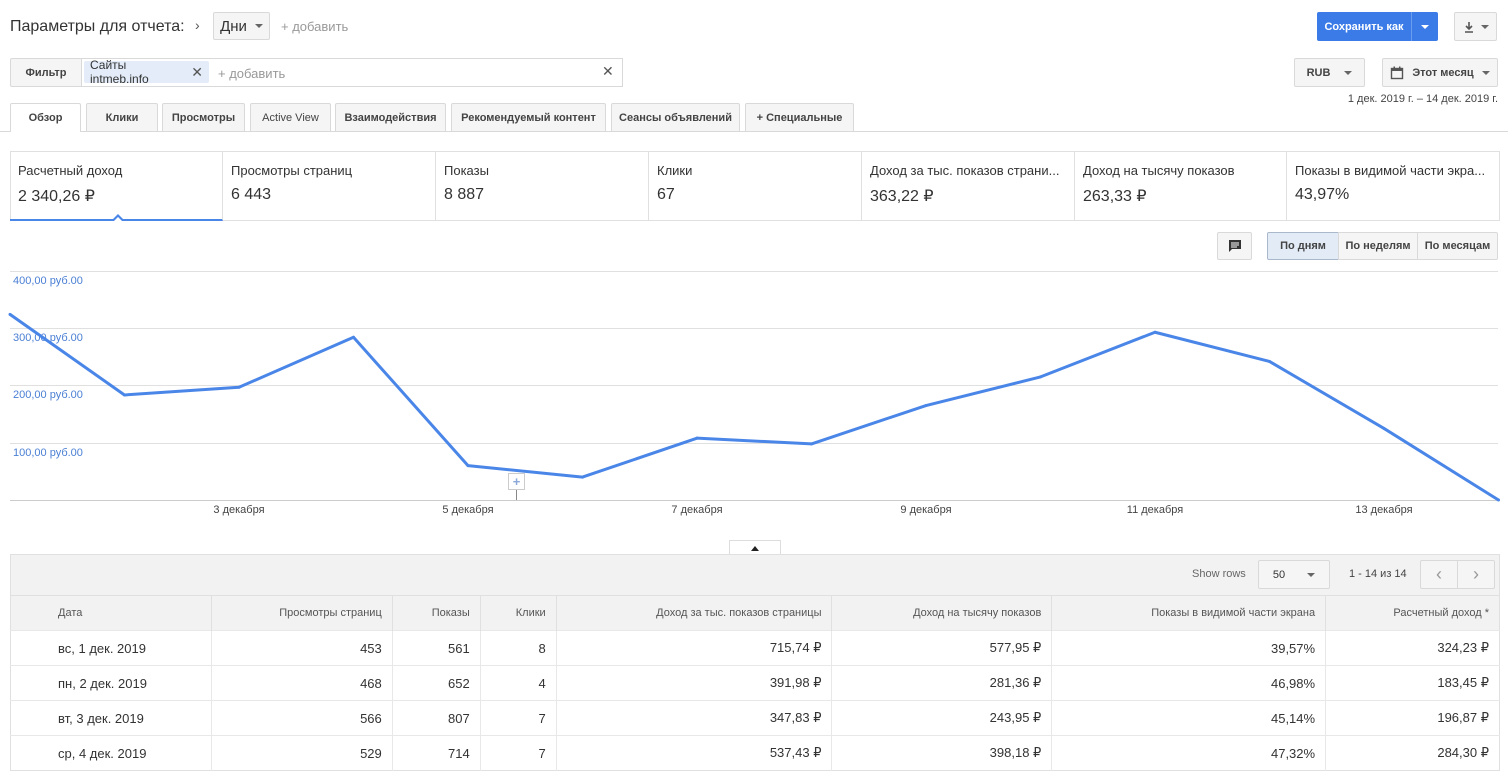 This screenshot has height=771, width=1508. What do you see at coordinates (968, 186) in the screenshot?
I see `scorecard-page-rpm: Доход за тыс. показов страни... 363,22 ₽` at bounding box center [968, 186].